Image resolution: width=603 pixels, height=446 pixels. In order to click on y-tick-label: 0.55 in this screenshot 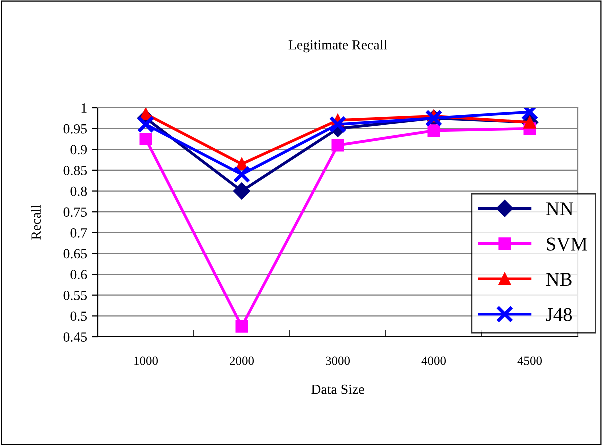, I will do `click(76, 295)`.